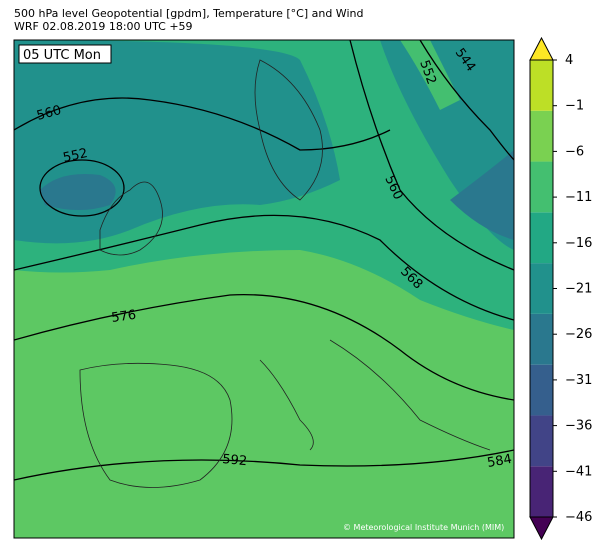 Image resolution: width=603 pixels, height=556 pixels. I want to click on colorbar-tick-label: −16, so click(578, 243).